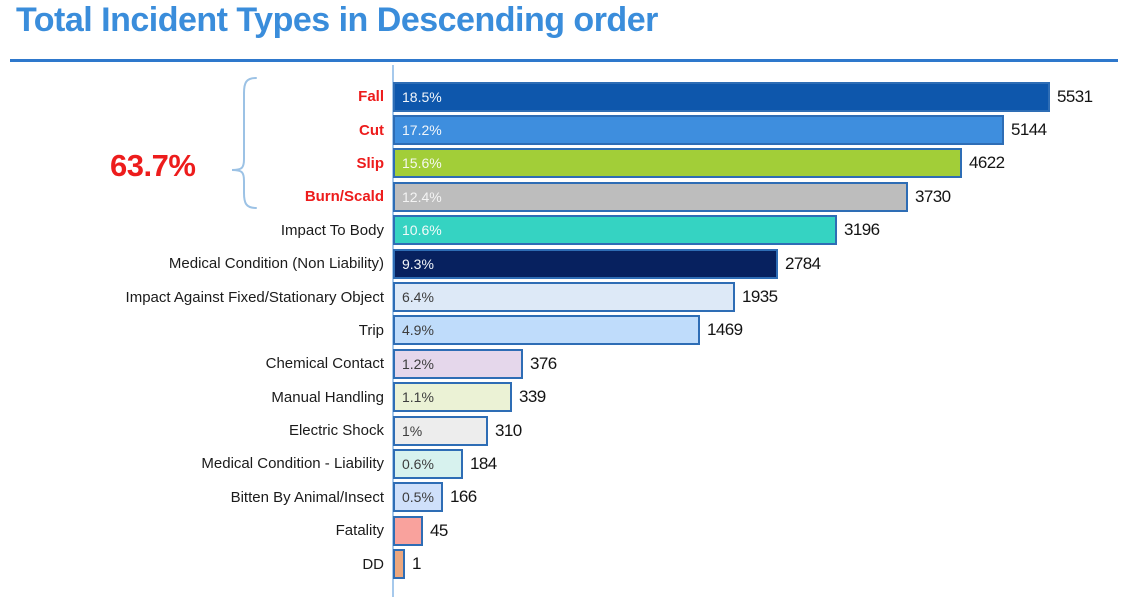  I want to click on bar-row: Cut 17.2% 5144, so click(563, 129).